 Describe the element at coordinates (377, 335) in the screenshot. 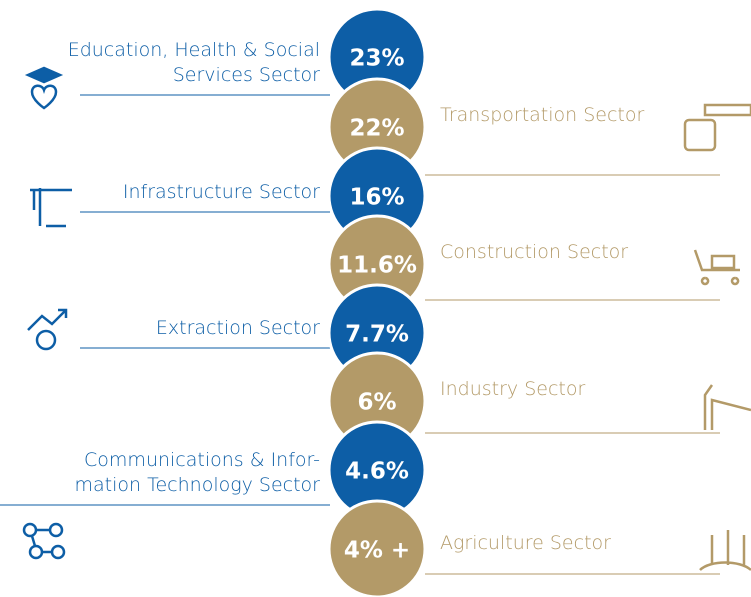

I see `percent-value: 7.7%` at that location.